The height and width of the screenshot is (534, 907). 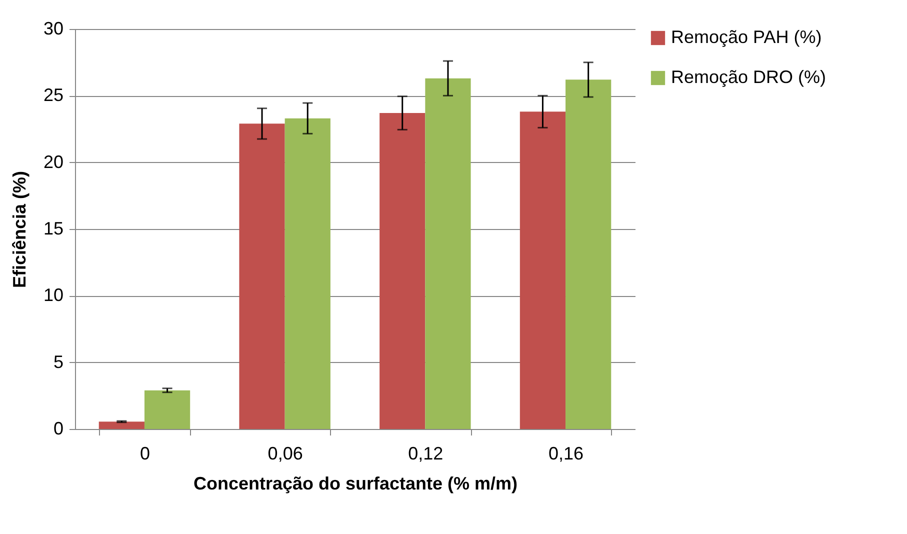 What do you see at coordinates (53, 228) in the screenshot?
I see `y-tick-label: 15` at bounding box center [53, 228].